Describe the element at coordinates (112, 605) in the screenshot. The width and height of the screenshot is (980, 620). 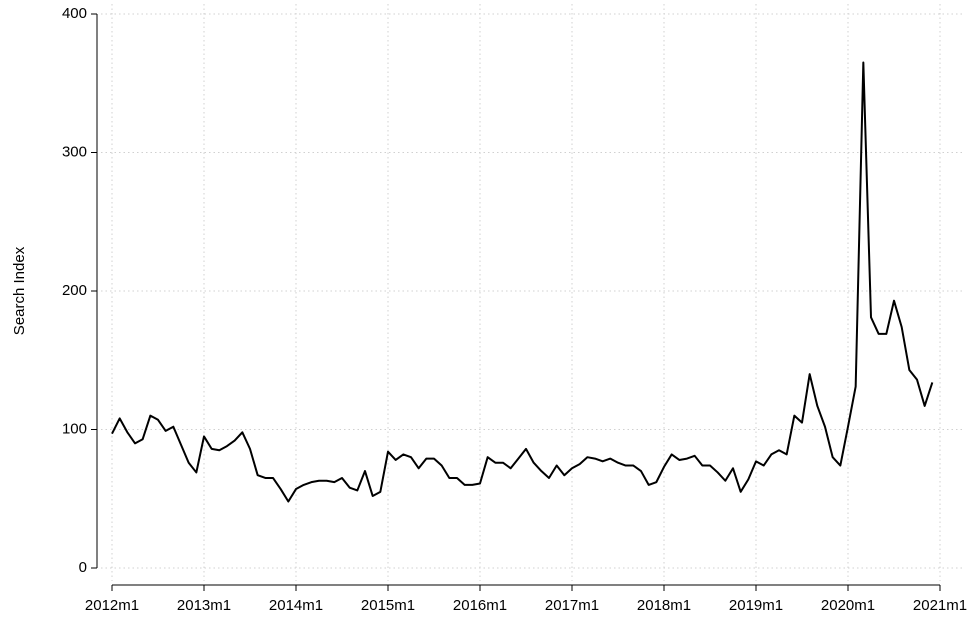
I see `x-tick-label: 2012m1` at that location.